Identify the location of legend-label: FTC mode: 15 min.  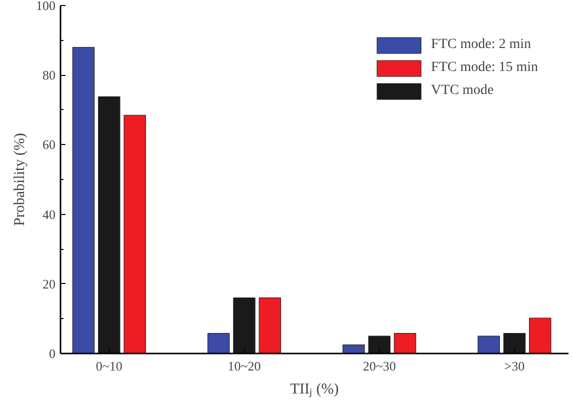
(484, 68).